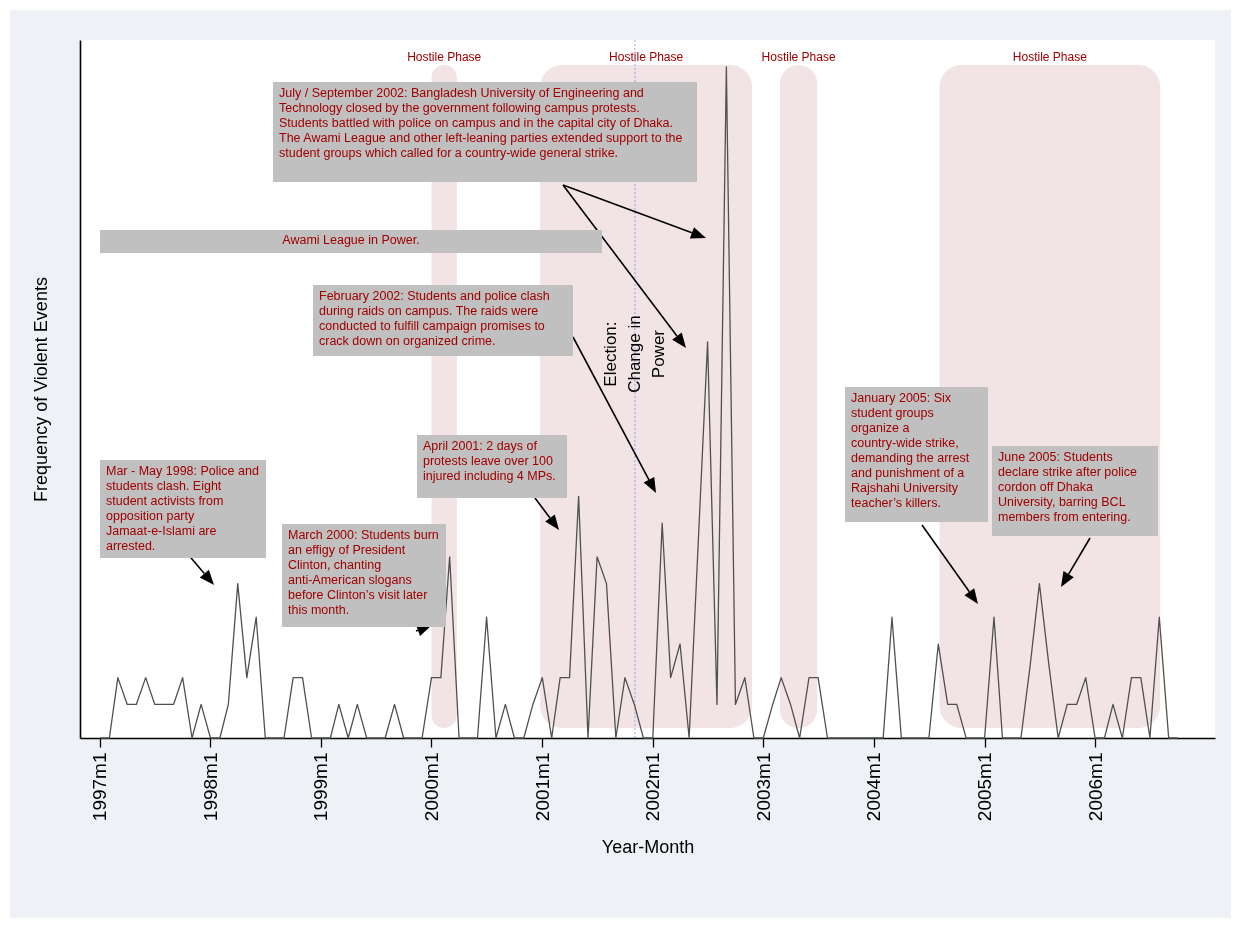  I want to click on x-tick-label: 1999m1, so click(321, 787).